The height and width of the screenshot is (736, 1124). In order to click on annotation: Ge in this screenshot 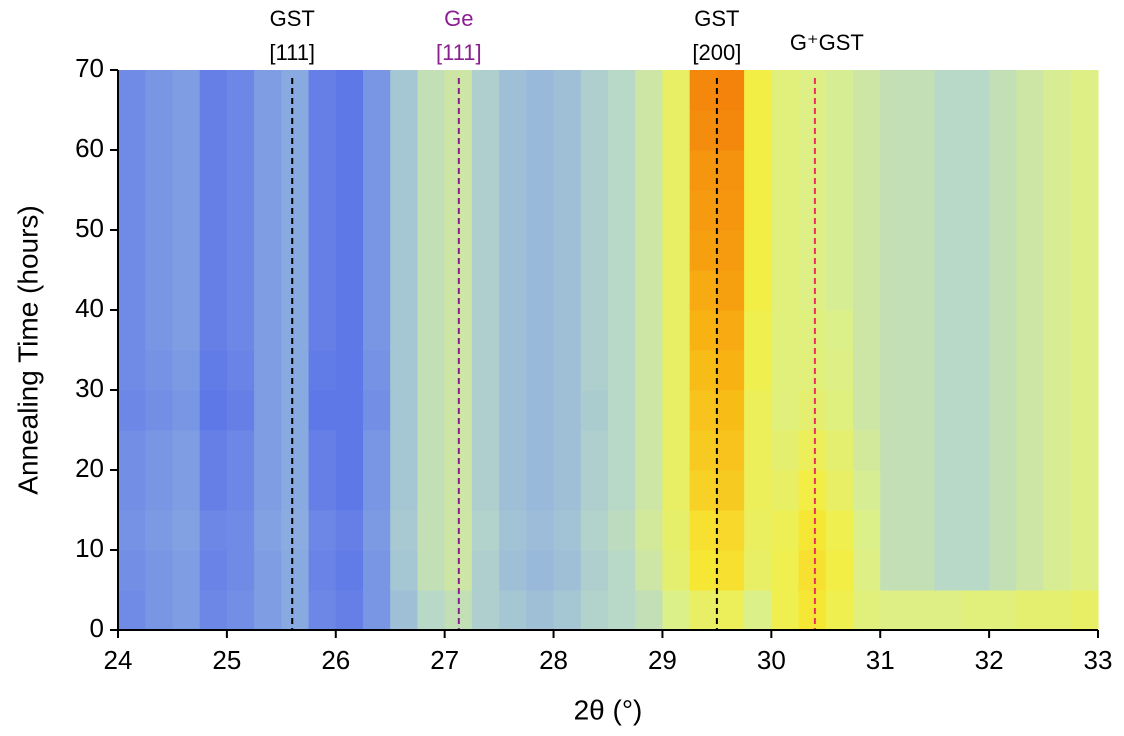, I will do `click(458, 18)`.